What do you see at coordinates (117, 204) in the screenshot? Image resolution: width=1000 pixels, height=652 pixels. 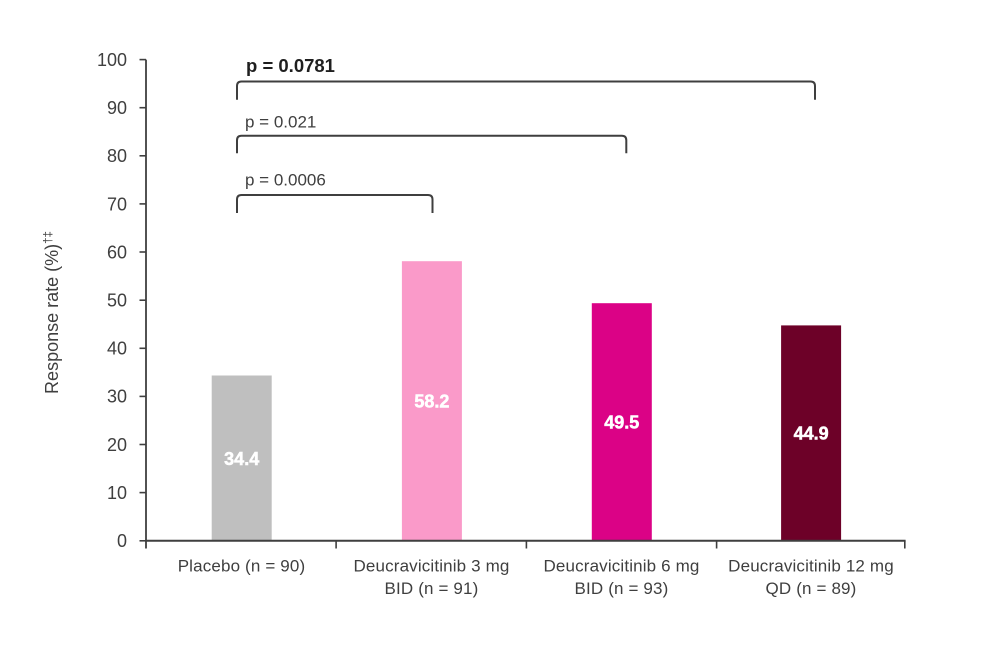 I see `svg-text: 70` at bounding box center [117, 204].